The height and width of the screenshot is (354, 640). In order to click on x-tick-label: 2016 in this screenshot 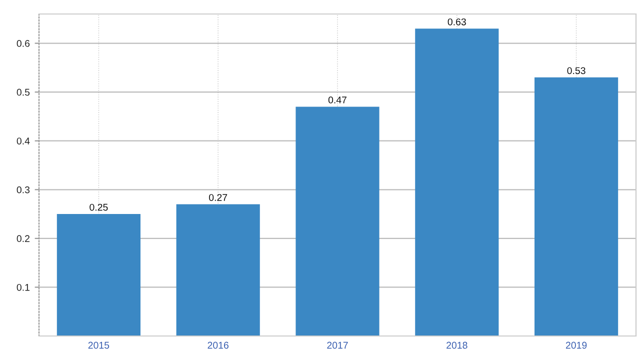, I will do `click(218, 345)`.